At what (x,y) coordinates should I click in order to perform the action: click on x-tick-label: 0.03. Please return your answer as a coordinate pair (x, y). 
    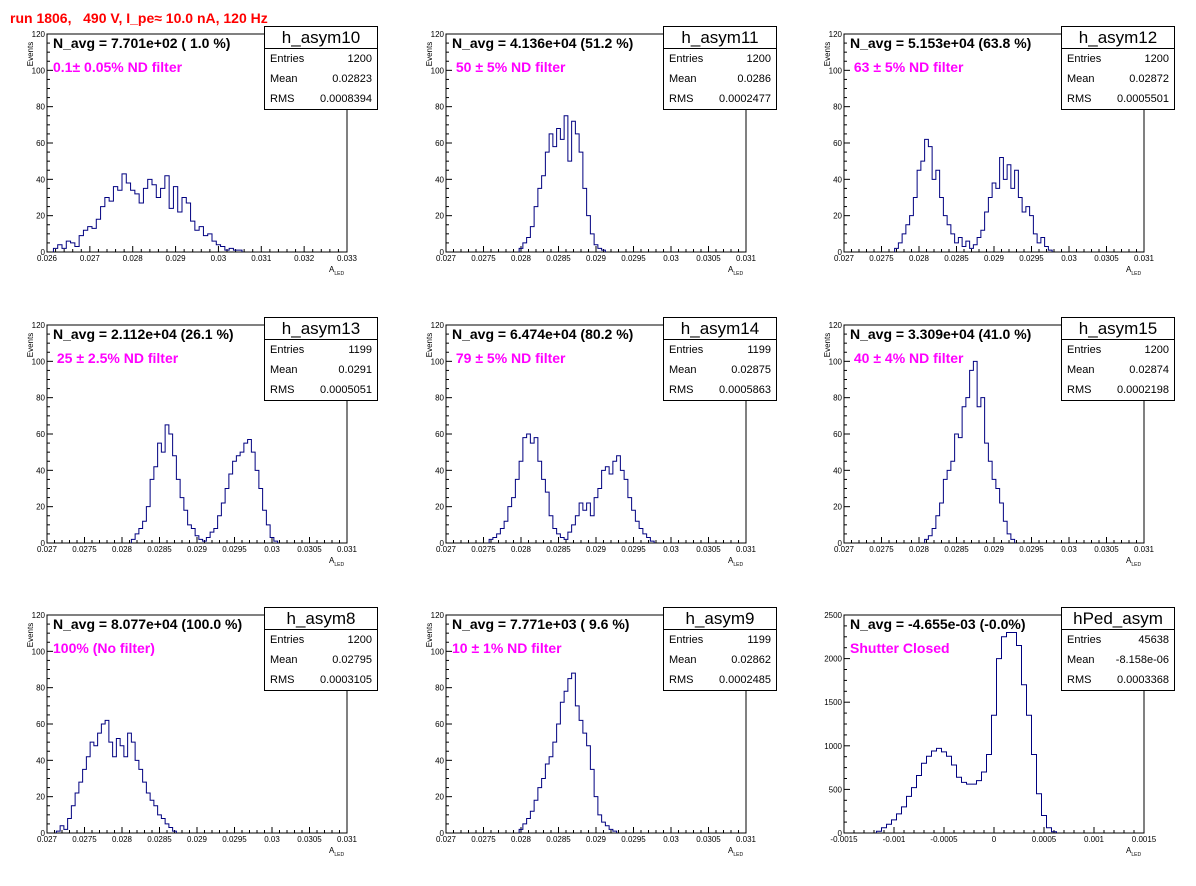
    Looking at the image, I should click on (272, 549).